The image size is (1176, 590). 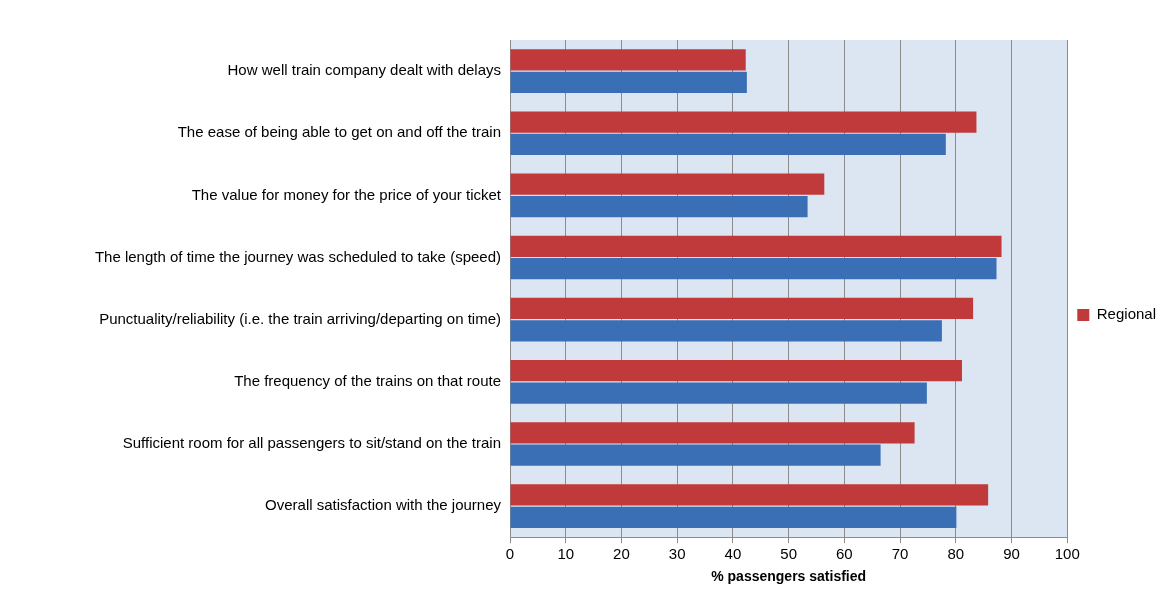 What do you see at coordinates (844, 554) in the screenshot?
I see `x-tick-label: 60` at bounding box center [844, 554].